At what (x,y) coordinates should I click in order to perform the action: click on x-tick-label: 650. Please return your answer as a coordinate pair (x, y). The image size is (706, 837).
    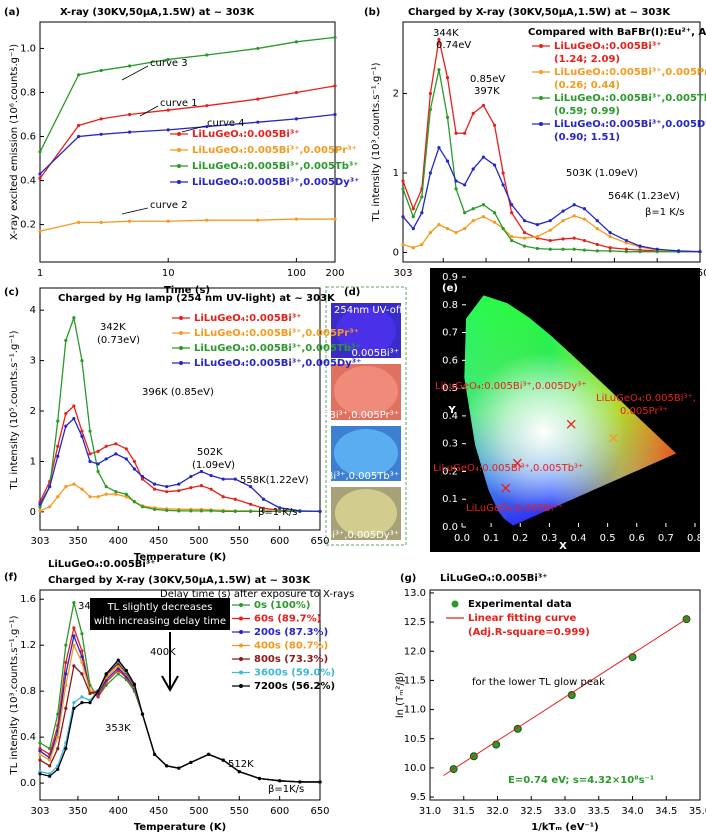
    Looking at the image, I should click on (698, 273).